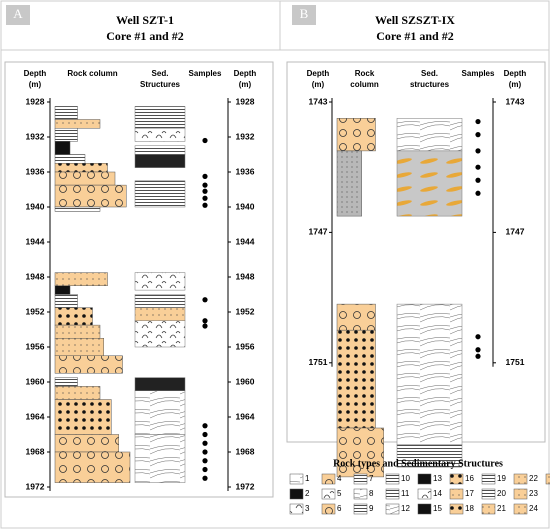 Image resolution: width=550 pixels, height=529 pixels. I want to click on legend-number: 19, so click(501, 478).